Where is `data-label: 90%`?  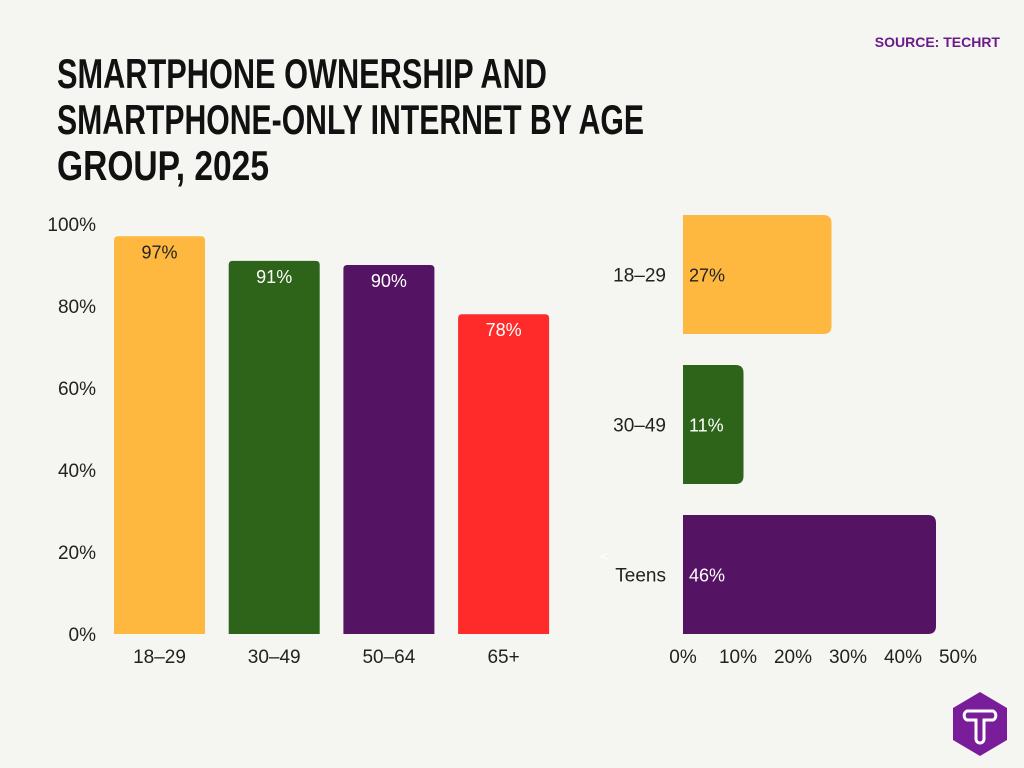 data-label: 90% is located at coordinates (389, 281).